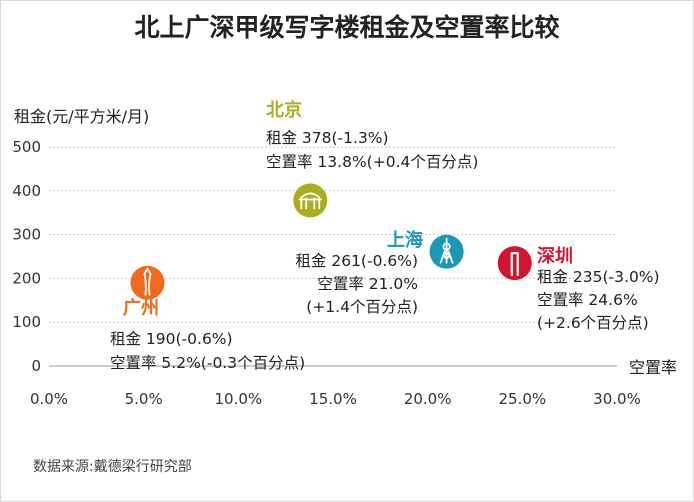 This screenshot has width=694, height=502. Describe the element at coordinates (26, 235) in the screenshot. I see `y-tick-label: 300` at that location.